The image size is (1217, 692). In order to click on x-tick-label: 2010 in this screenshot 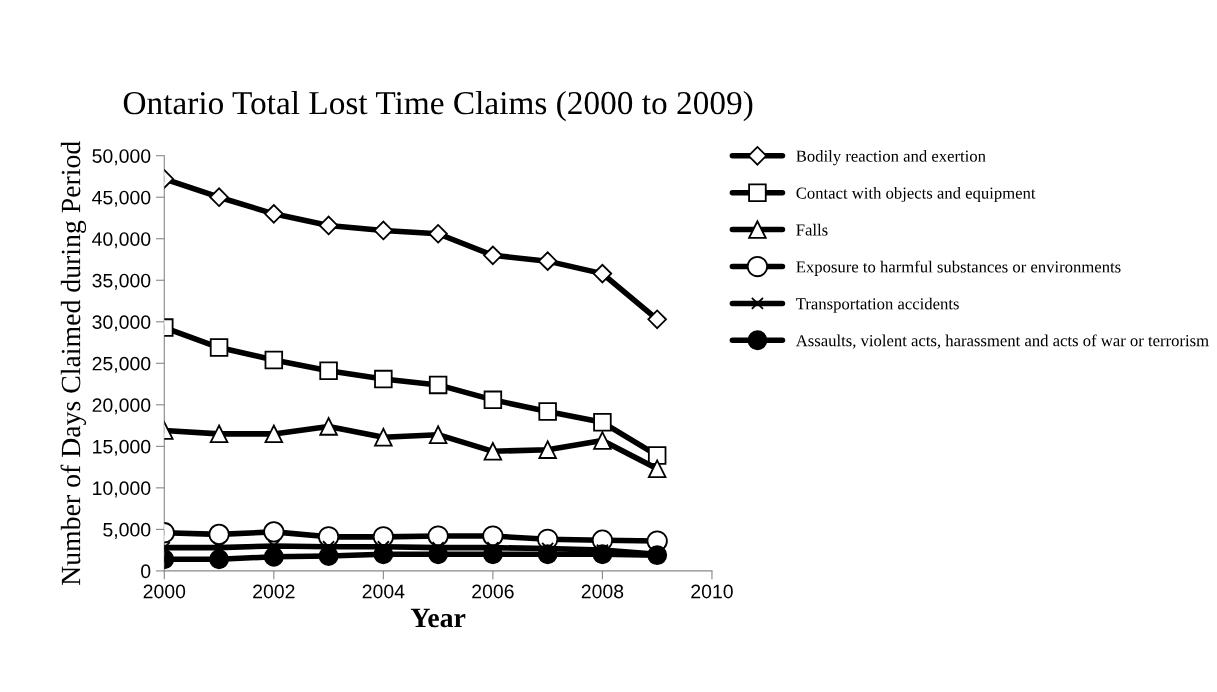, I will do `click(712, 591)`.